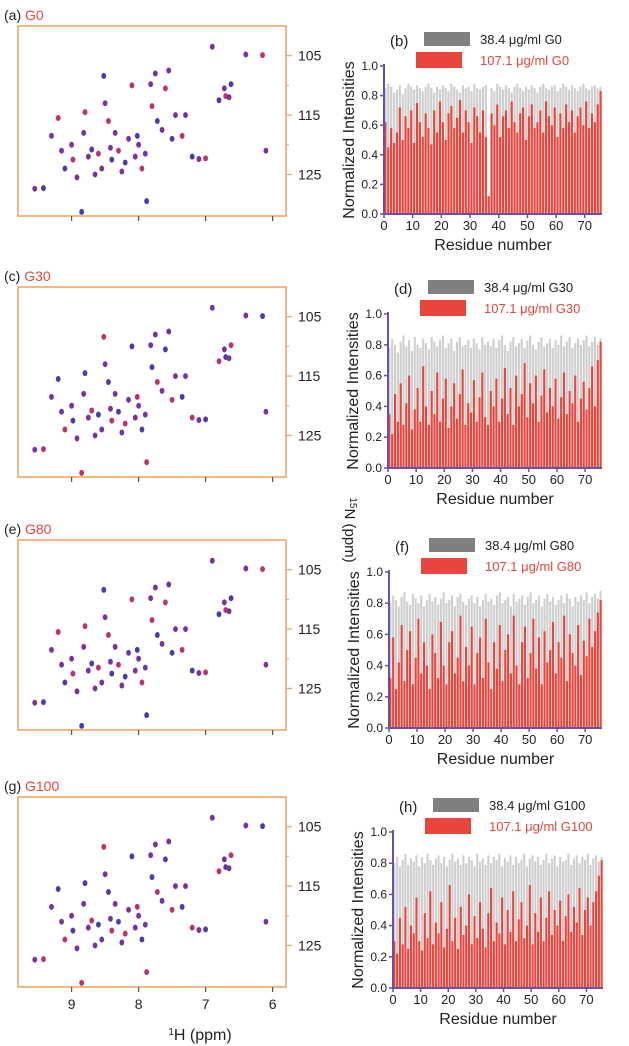 The width and height of the screenshot is (629, 1046). Describe the element at coordinates (528, 287) in the screenshot. I see `legend-label-gray: 38.4 μg/ml G30` at that location.